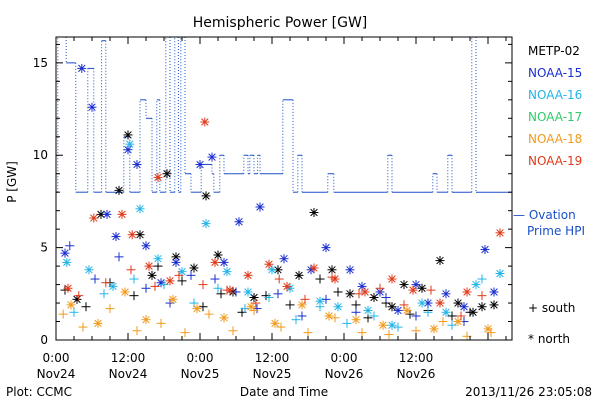  Describe the element at coordinates (344, 374) in the screenshot. I see `x-tick-label-date: Nov26` at that location.